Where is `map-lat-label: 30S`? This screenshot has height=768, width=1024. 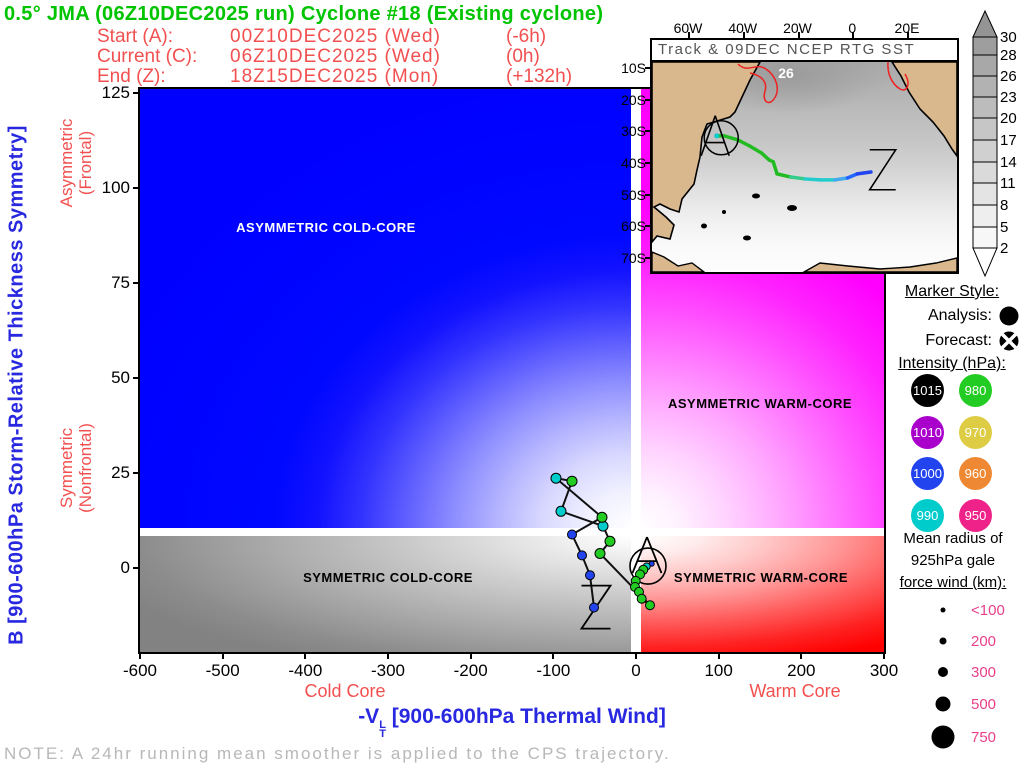 map-lat-label: 30S is located at coordinates (633, 131).